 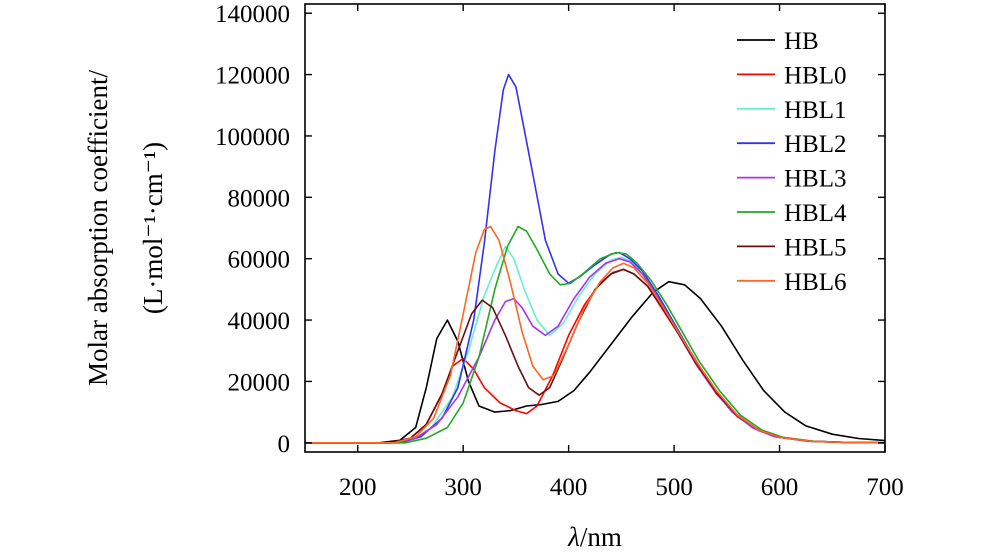 I want to click on legend-label-hbl2: HBL2, so click(x=815, y=144).